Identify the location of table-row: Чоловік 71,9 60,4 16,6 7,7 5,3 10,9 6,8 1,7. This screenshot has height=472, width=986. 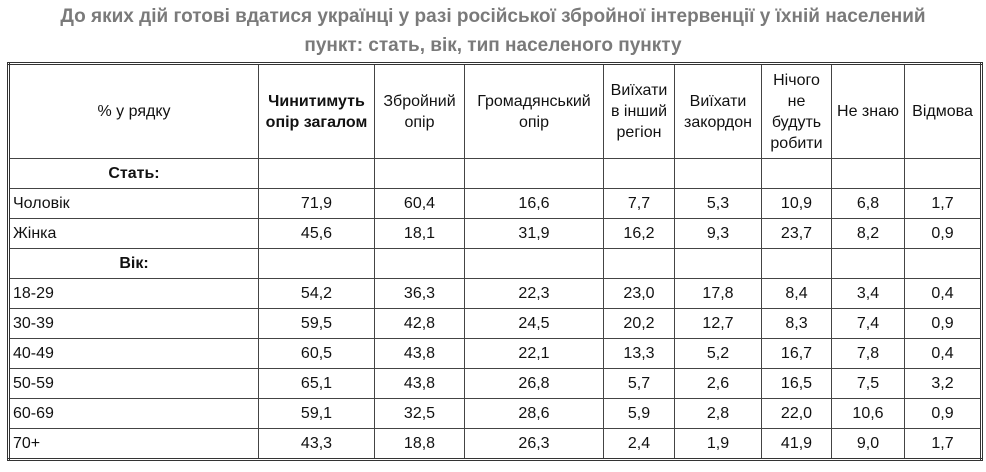
(495, 203).